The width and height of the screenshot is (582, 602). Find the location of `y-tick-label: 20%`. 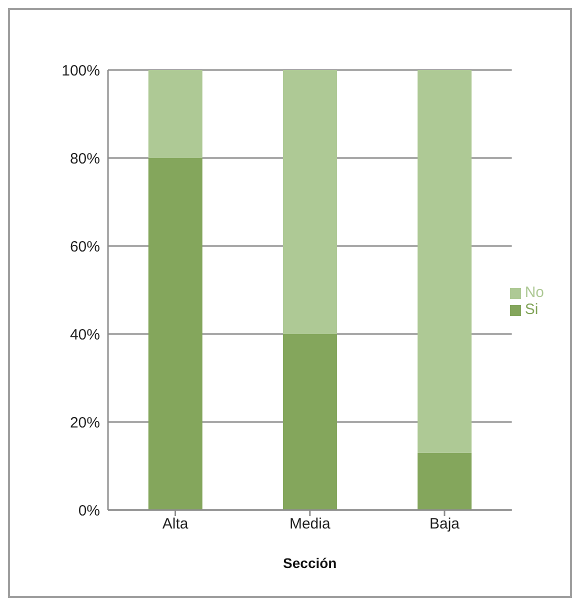

y-tick-label: 20% is located at coordinates (85, 423).